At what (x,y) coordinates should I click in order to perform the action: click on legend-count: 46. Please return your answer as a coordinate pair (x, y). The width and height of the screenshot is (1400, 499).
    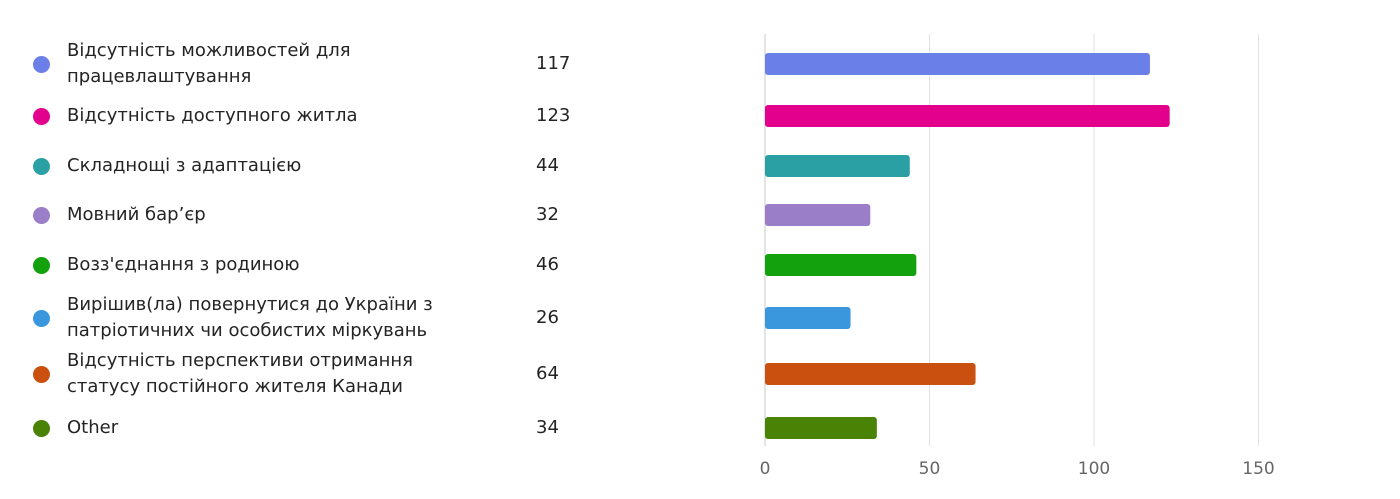
    Looking at the image, I should click on (547, 264).